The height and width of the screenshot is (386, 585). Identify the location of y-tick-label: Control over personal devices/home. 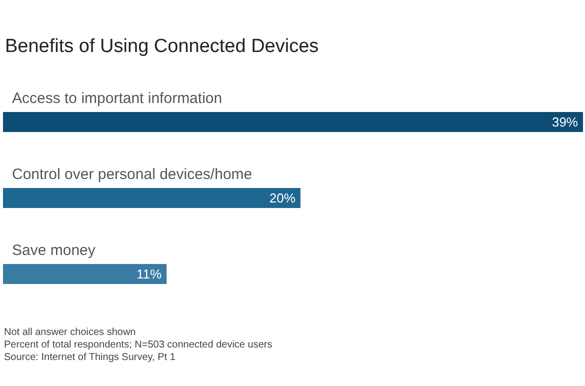
(132, 174).